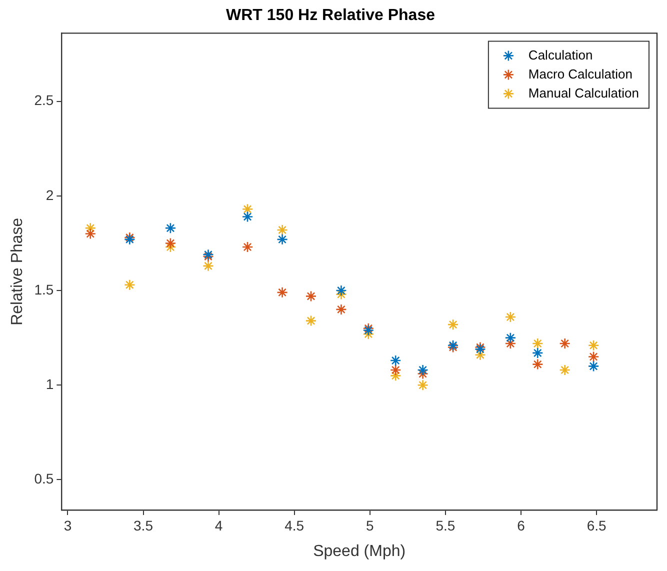 This screenshot has height=571, width=667. I want to click on x-tick-label: 5, so click(370, 525).